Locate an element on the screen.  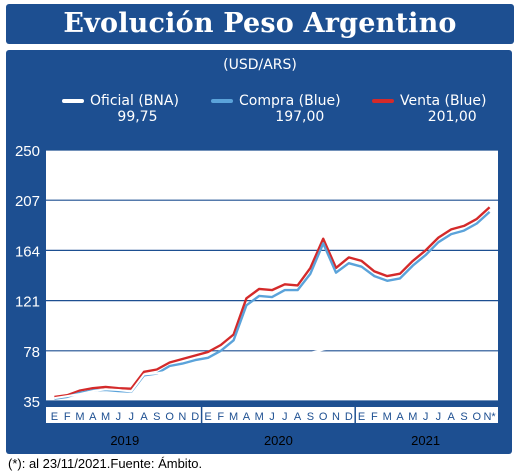
legend-oficial: Oficial (BNA) 99,75 is located at coordinates (120, 109).